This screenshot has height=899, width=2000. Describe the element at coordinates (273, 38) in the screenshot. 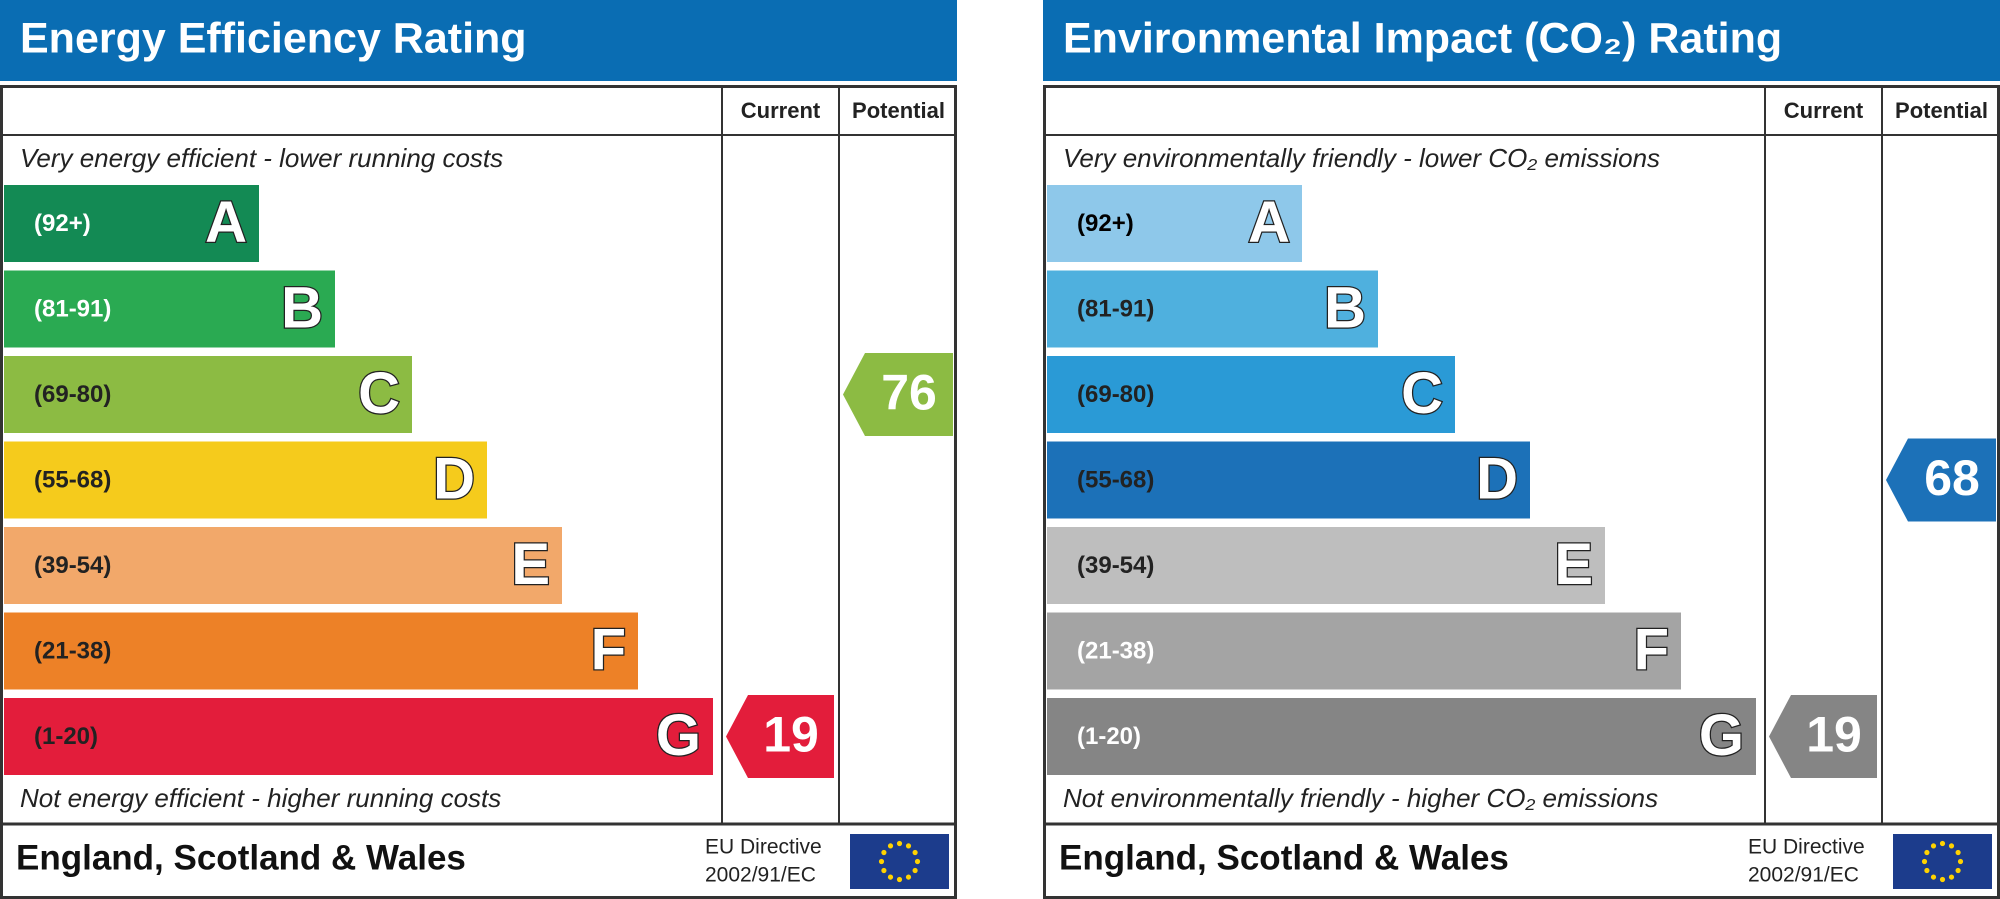

I see `panel-title: Energy Efficiency Rating` at that location.